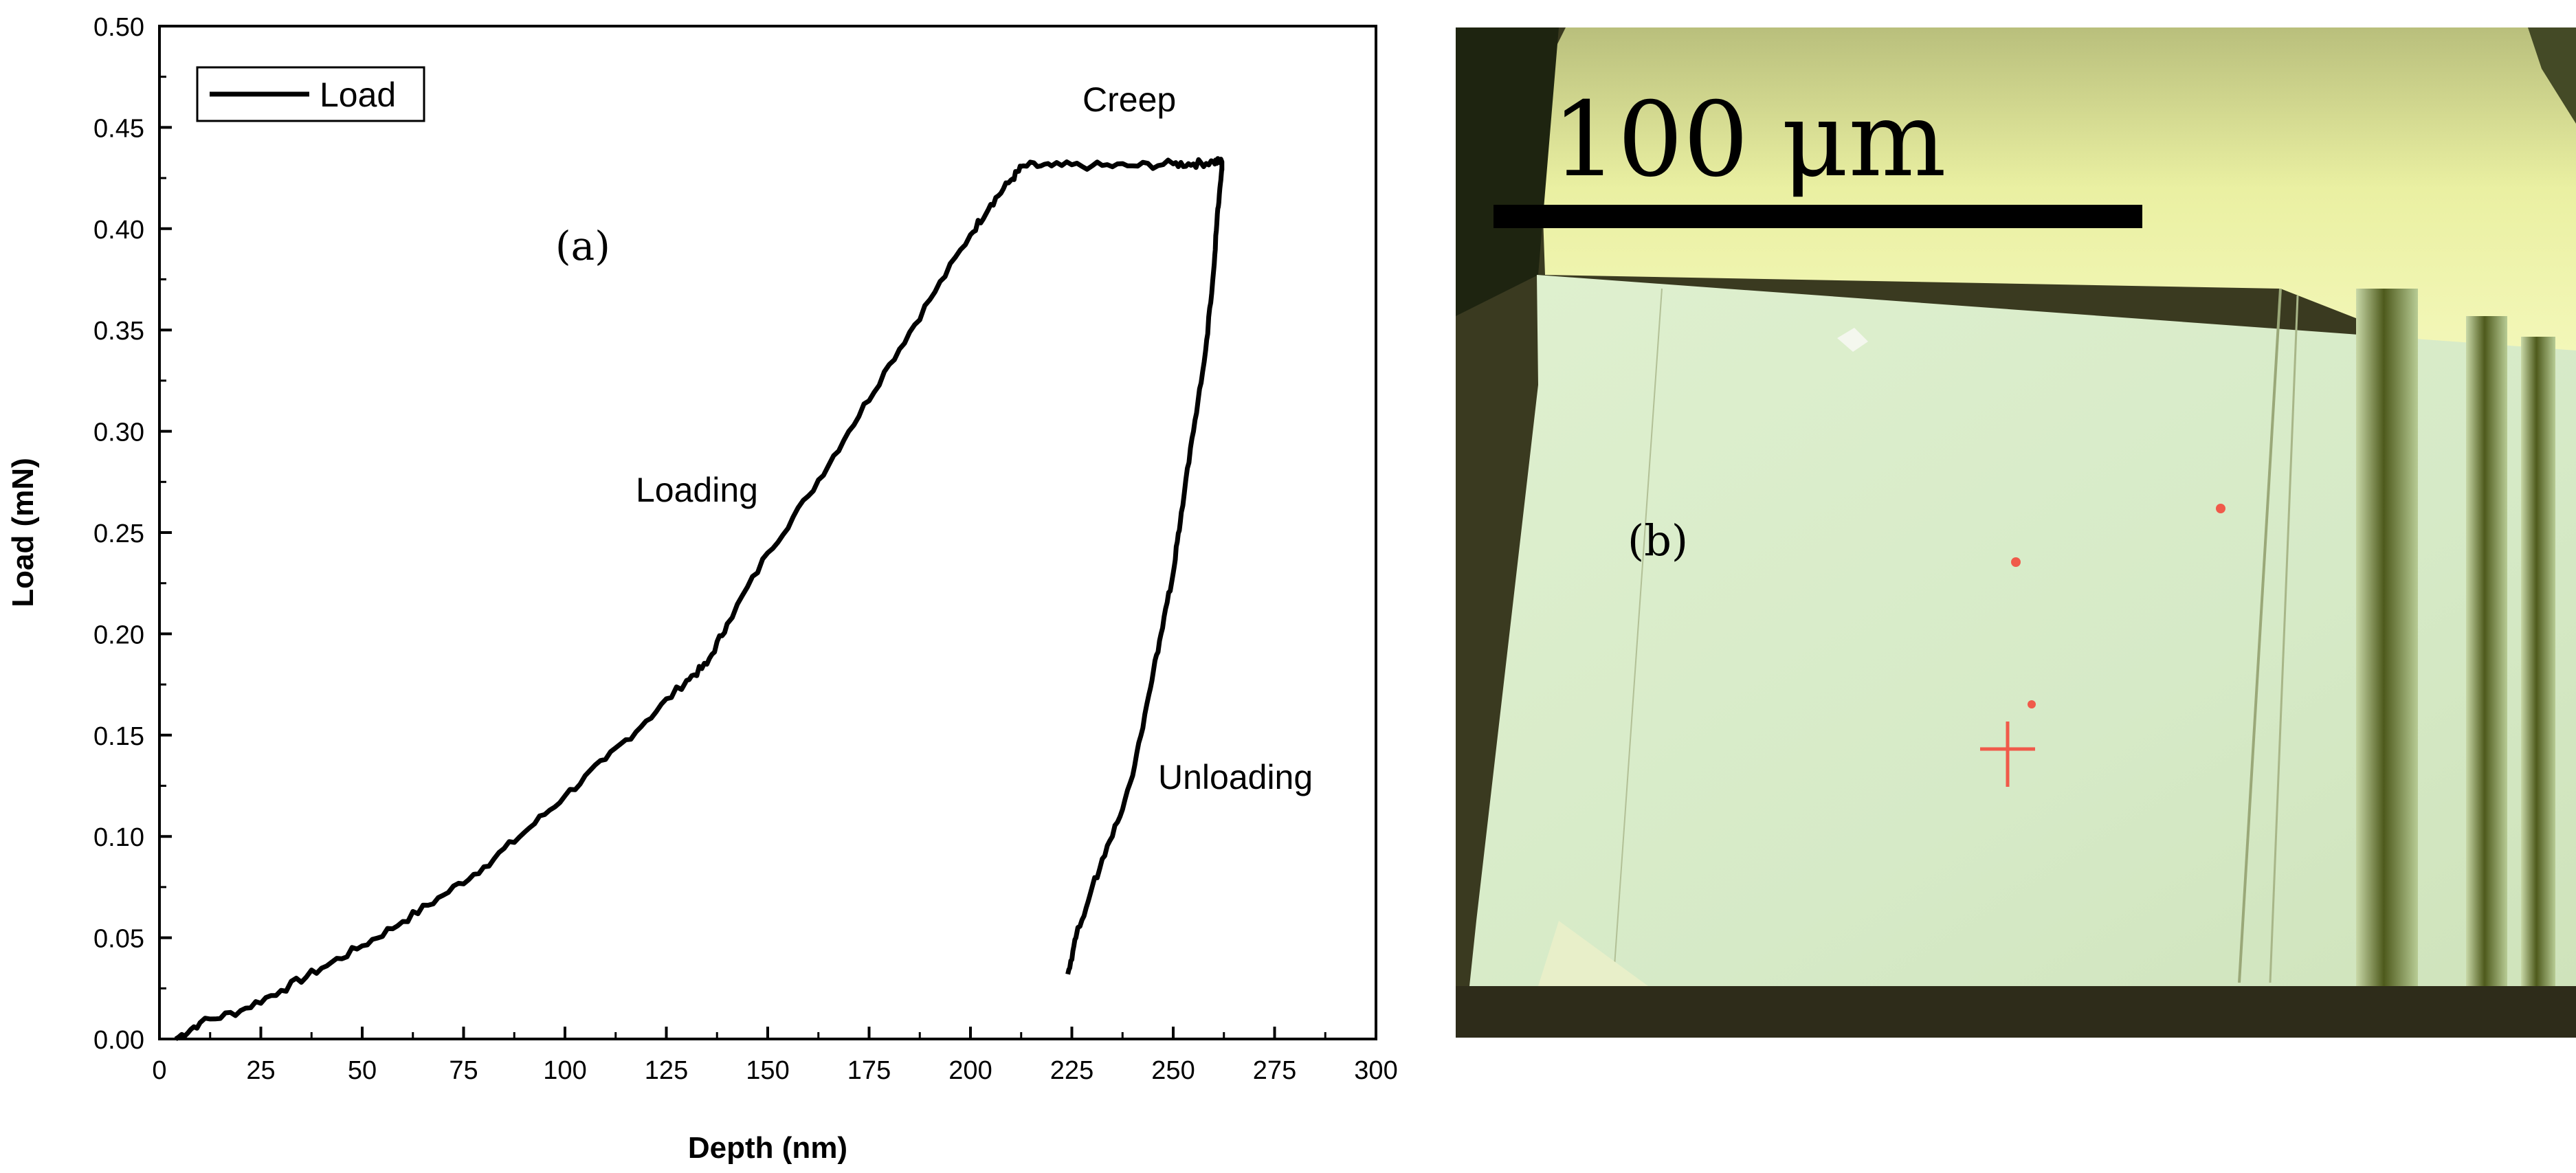 The image size is (2576, 1173). I want to click on x-tick-label: 200, so click(970, 1071).